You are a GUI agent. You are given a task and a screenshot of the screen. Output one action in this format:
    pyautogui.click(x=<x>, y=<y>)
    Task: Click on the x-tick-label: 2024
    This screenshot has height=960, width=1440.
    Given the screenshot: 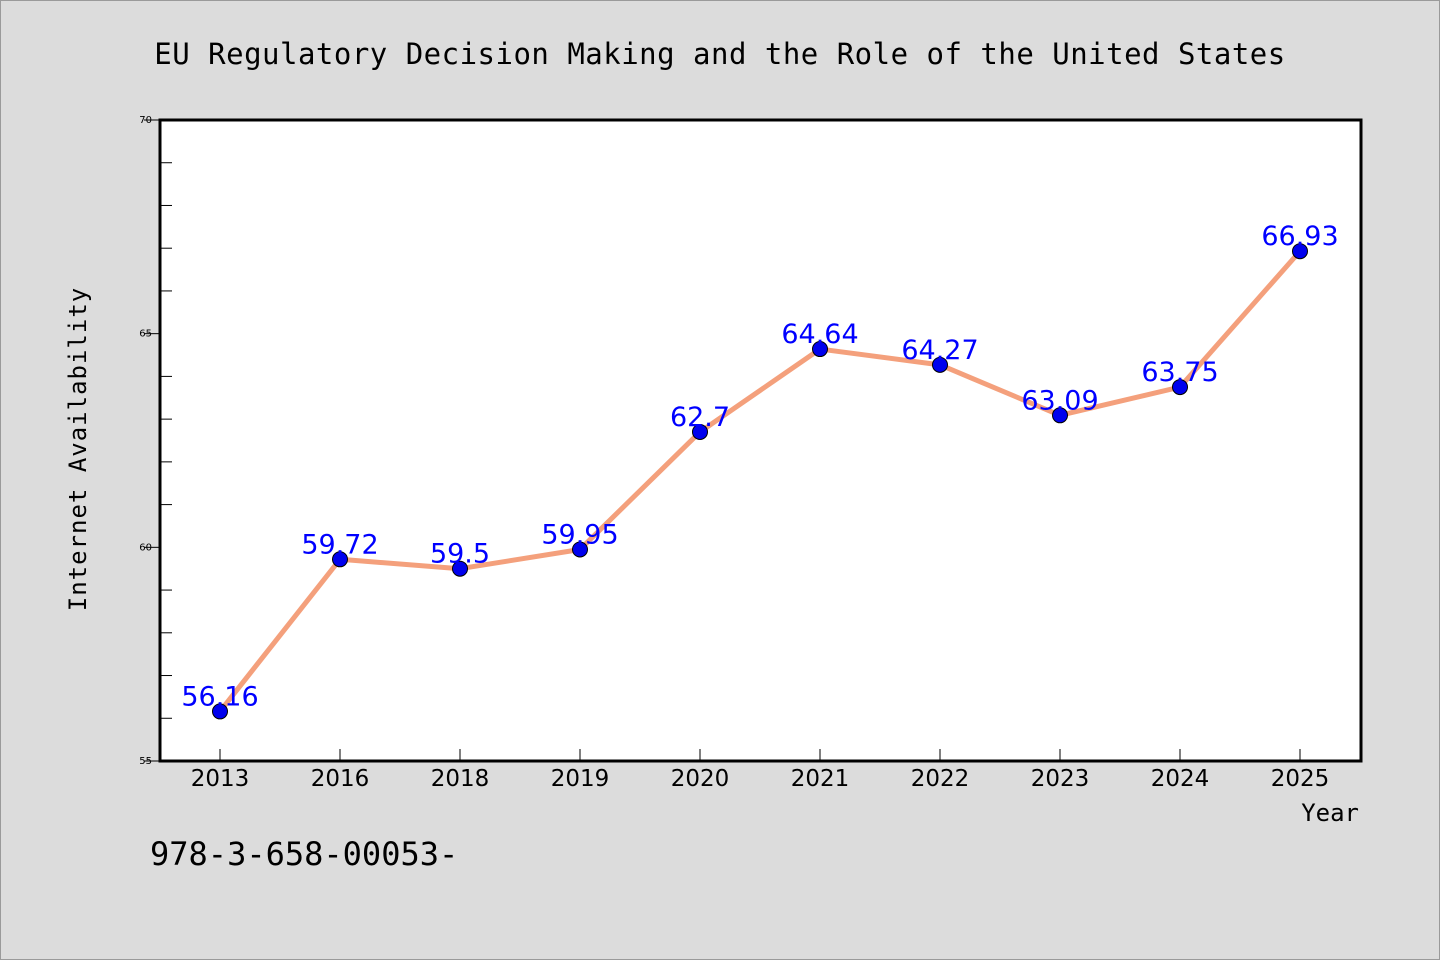 What is the action you would take?
    pyautogui.click(x=1180, y=779)
    